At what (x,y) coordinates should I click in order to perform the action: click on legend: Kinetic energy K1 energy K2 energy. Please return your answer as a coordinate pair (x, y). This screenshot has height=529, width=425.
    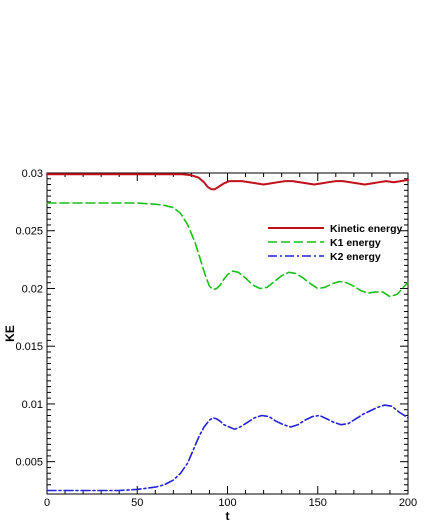
    Looking at the image, I should click on (335, 243).